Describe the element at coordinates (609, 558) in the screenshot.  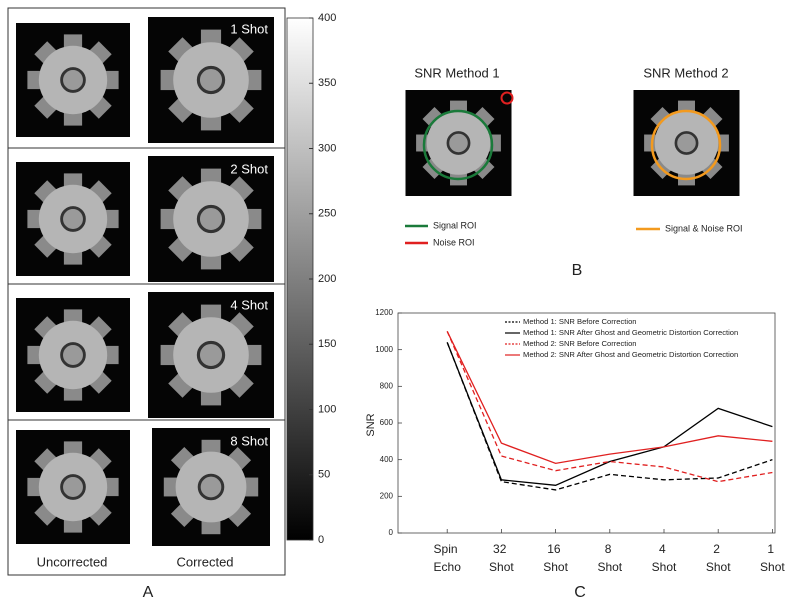
I see `x-tick-label: 8 Shot` at that location.